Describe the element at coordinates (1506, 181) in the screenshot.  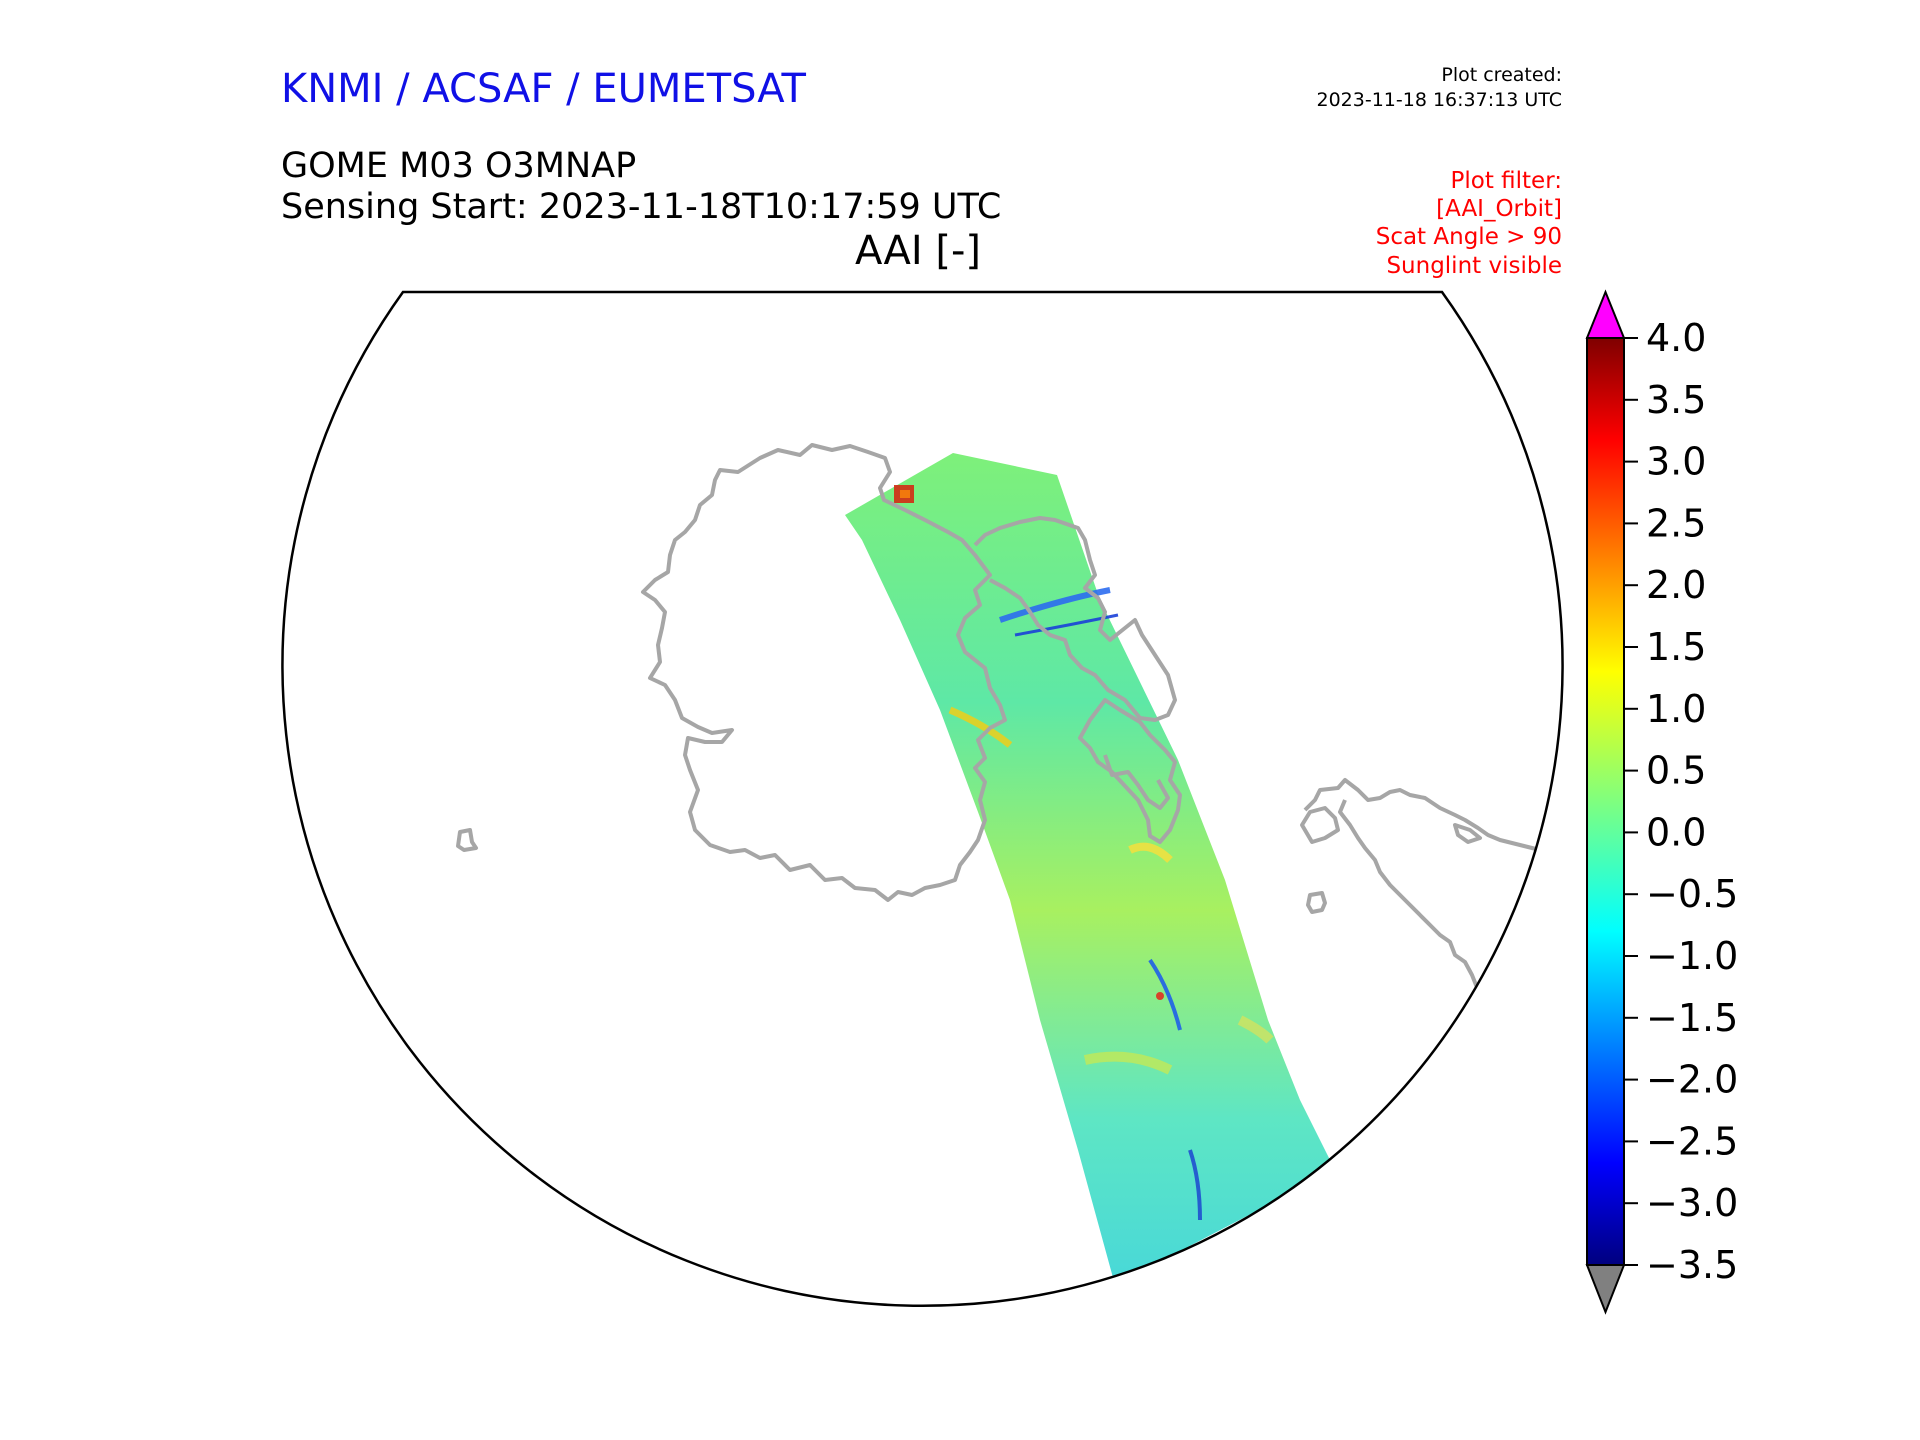
I see `plot-filter-line: Plot filter:` at that location.